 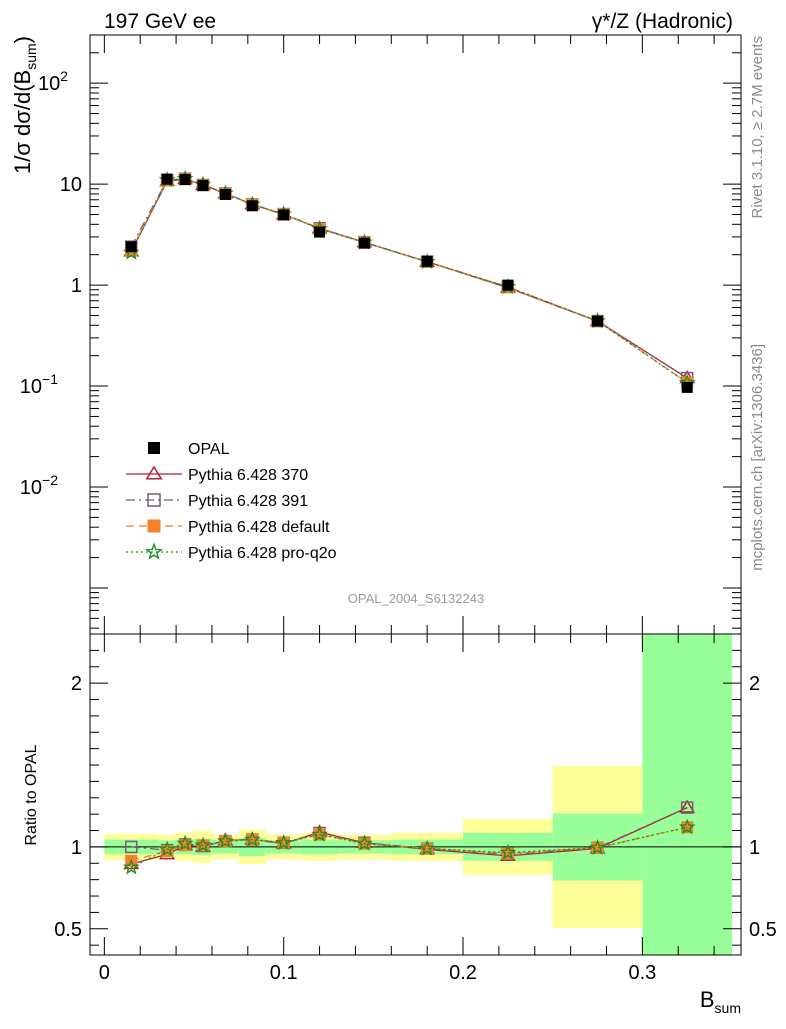 I want to click on ratio-xtick-label: 0.2, so click(x=463, y=973).